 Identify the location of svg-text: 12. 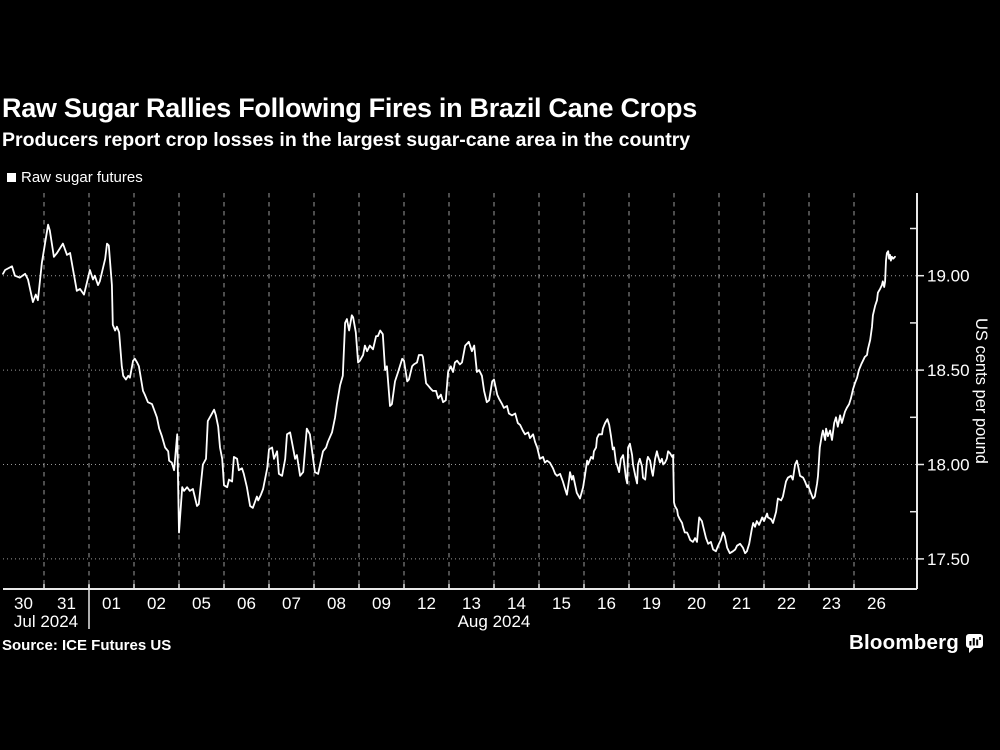
(426, 603).